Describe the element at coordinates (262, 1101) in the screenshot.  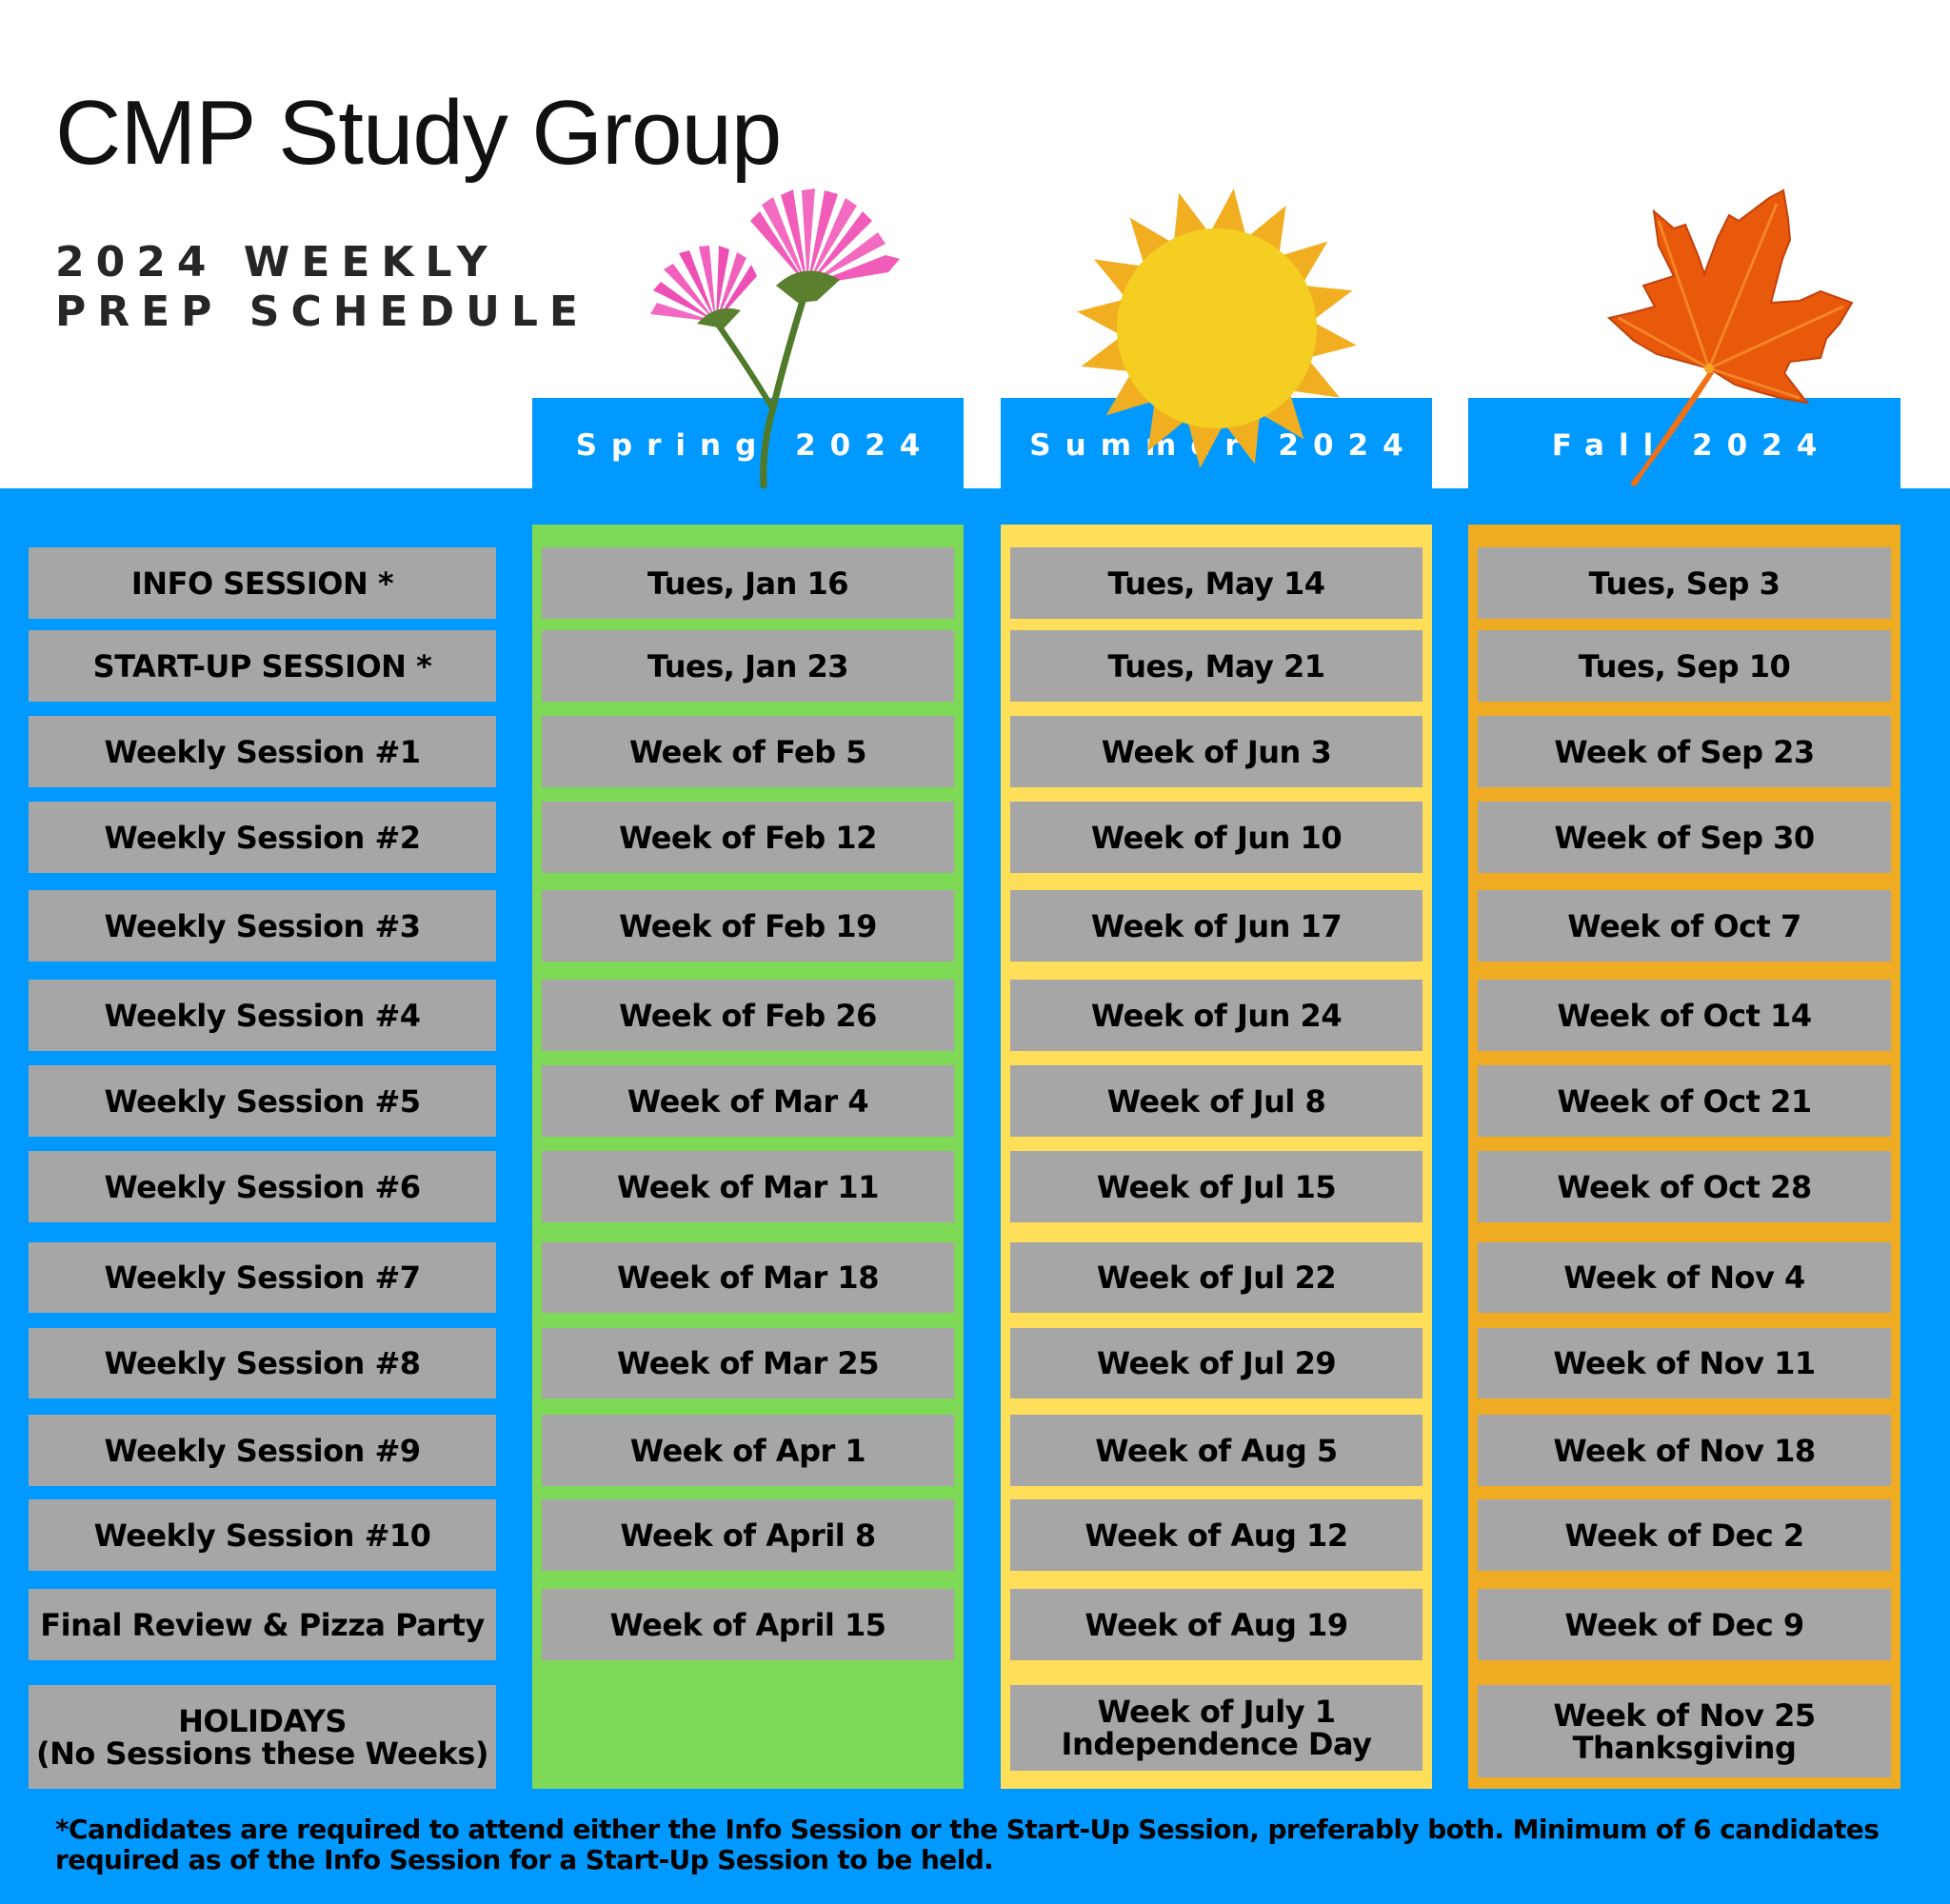
I see `session-label: Weekly Session #5` at that location.